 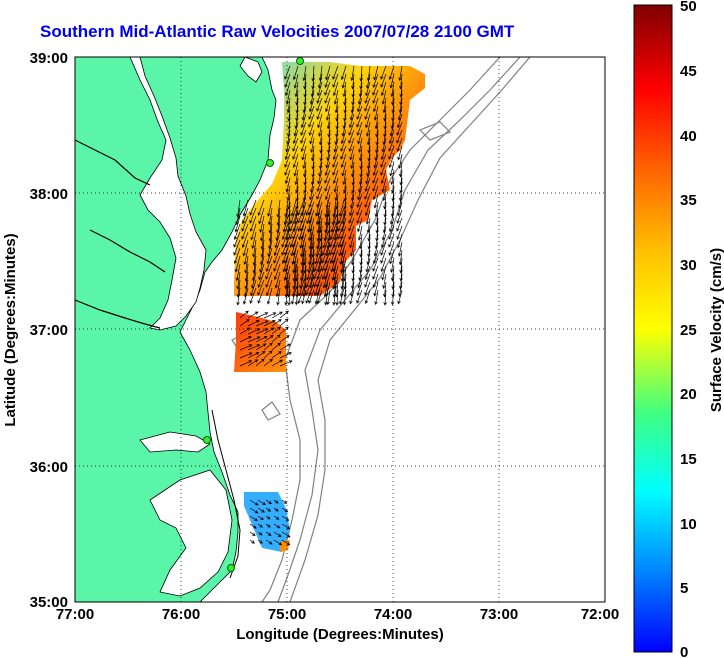 What do you see at coordinates (300, 61) in the screenshot?
I see `radar-site` at bounding box center [300, 61].